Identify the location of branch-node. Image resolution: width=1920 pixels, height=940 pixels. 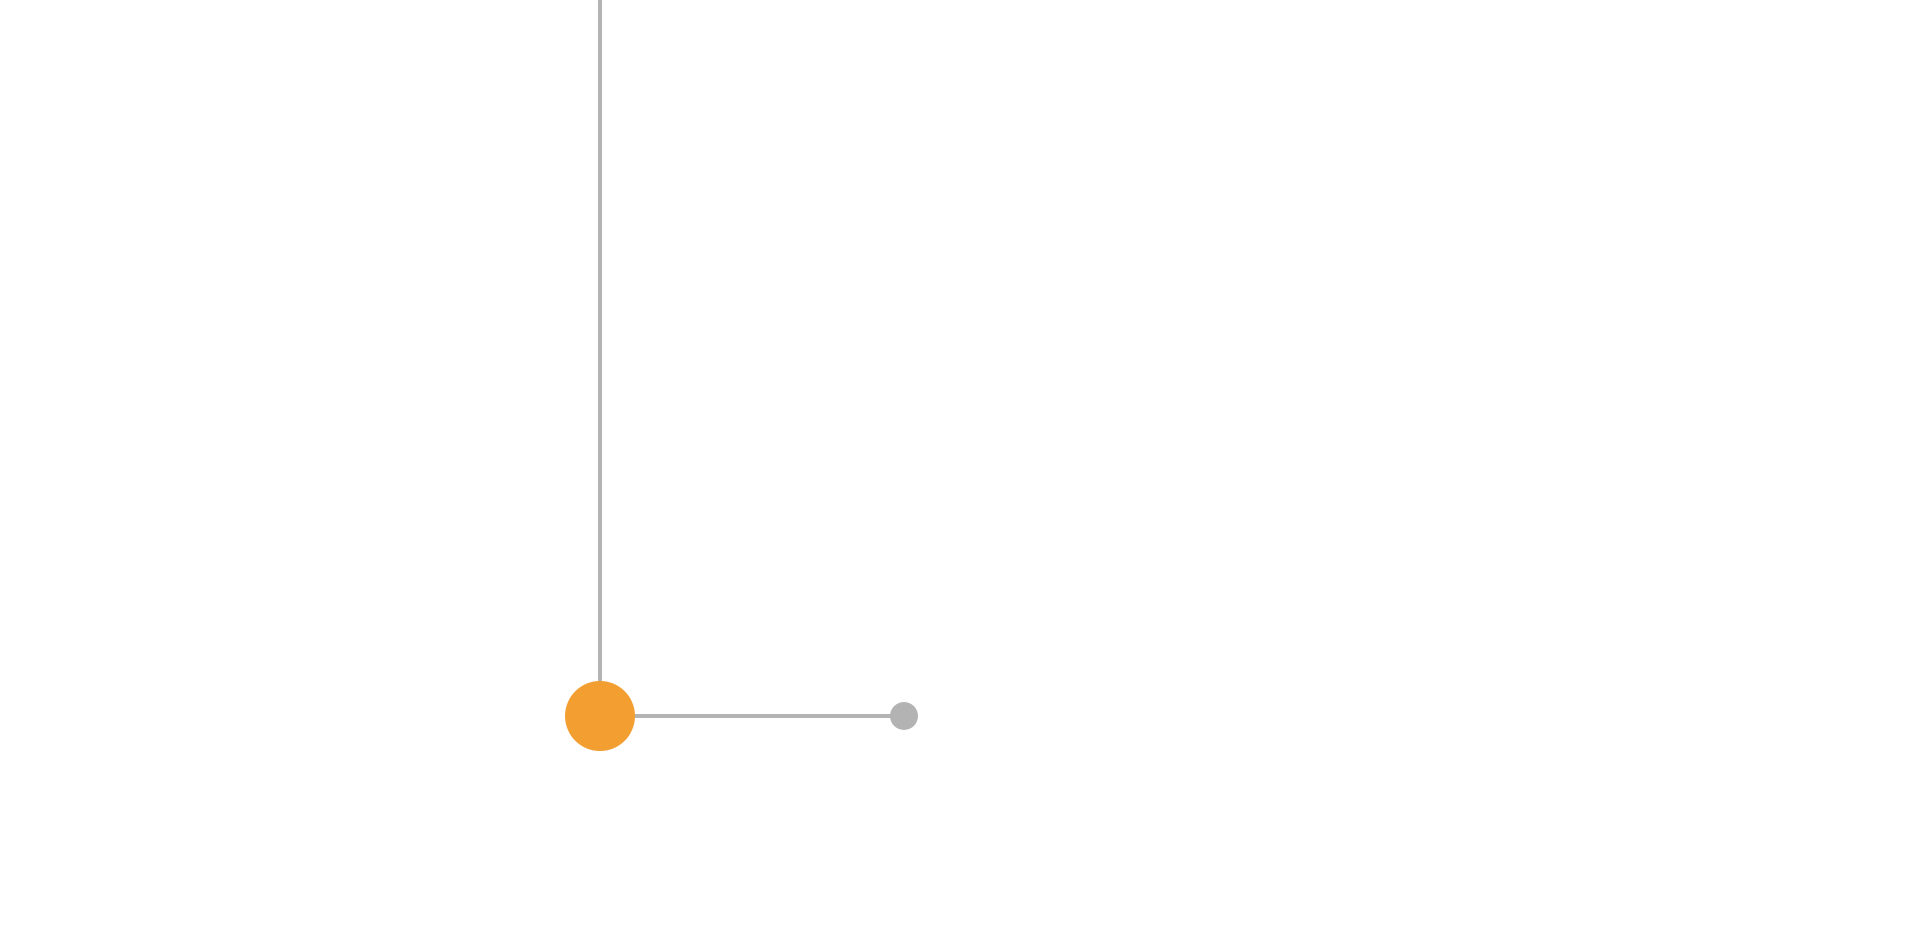
(904, 716).